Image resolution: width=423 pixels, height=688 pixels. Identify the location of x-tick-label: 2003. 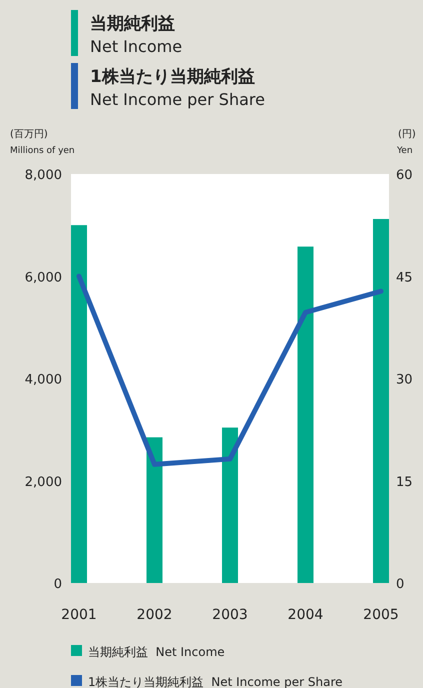
(230, 615).